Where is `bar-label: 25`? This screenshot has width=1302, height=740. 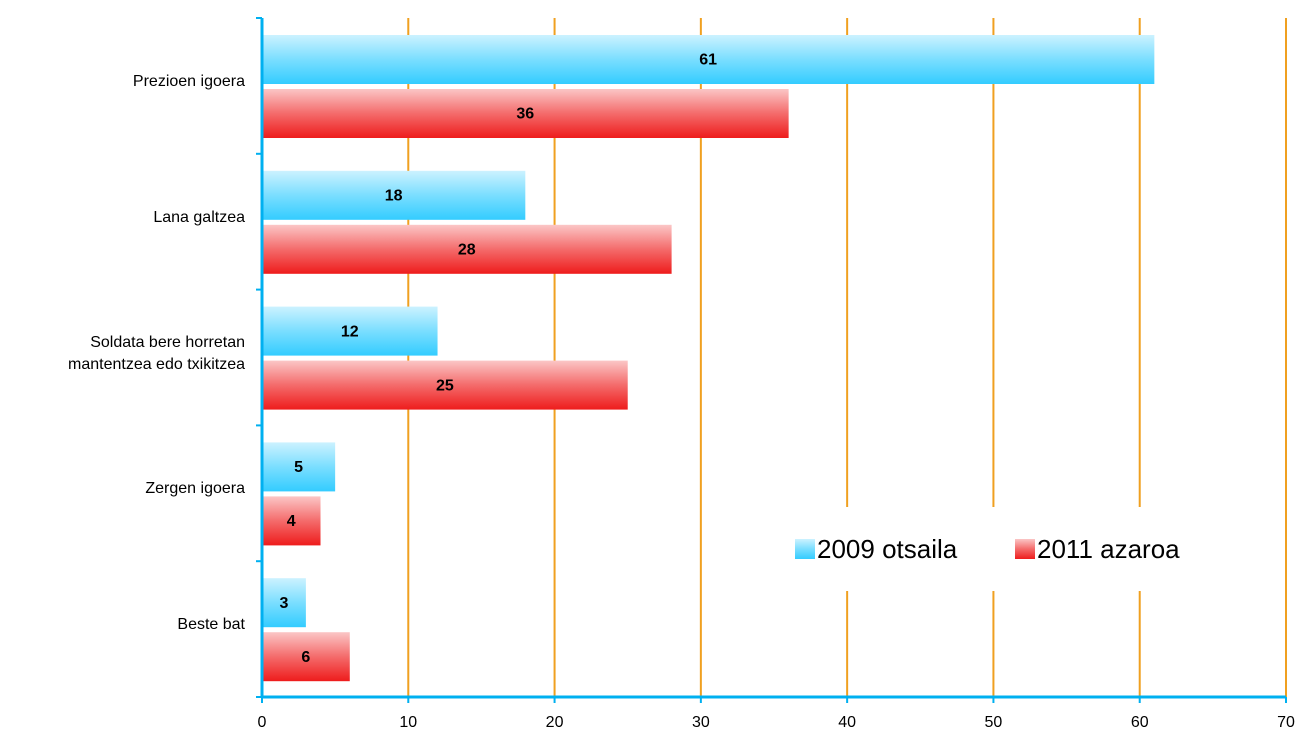 bar-label: 25 is located at coordinates (445, 385).